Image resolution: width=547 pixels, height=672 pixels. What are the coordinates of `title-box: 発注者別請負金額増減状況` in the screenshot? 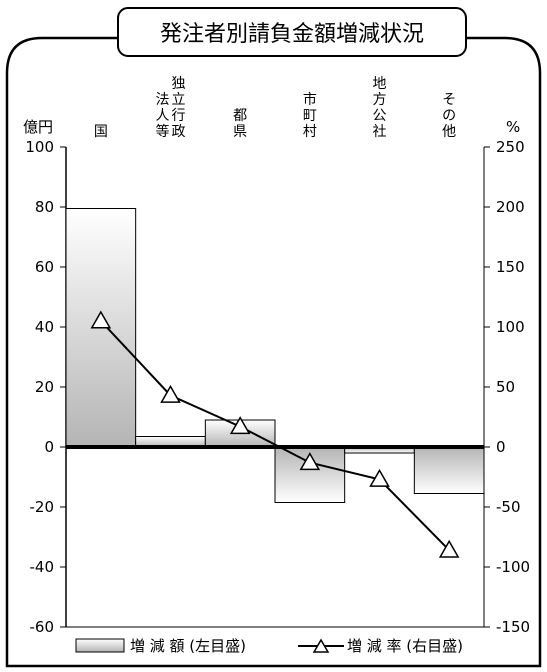 It's located at (292, 32).